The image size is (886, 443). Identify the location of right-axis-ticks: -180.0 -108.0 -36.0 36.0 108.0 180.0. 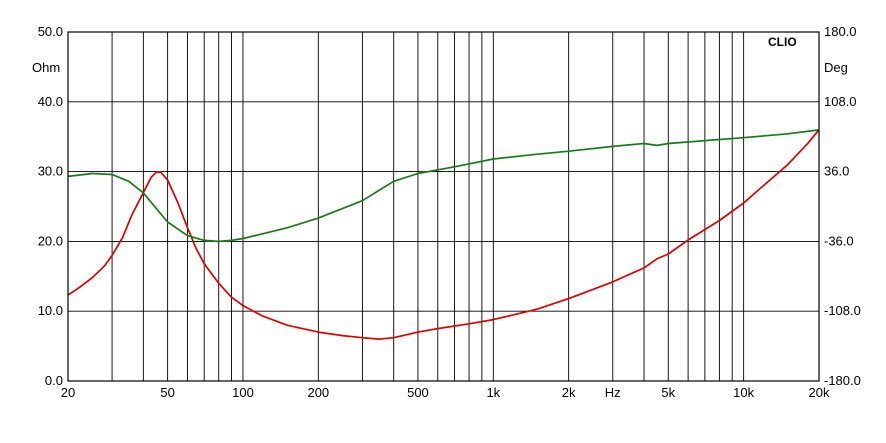
(842, 206).